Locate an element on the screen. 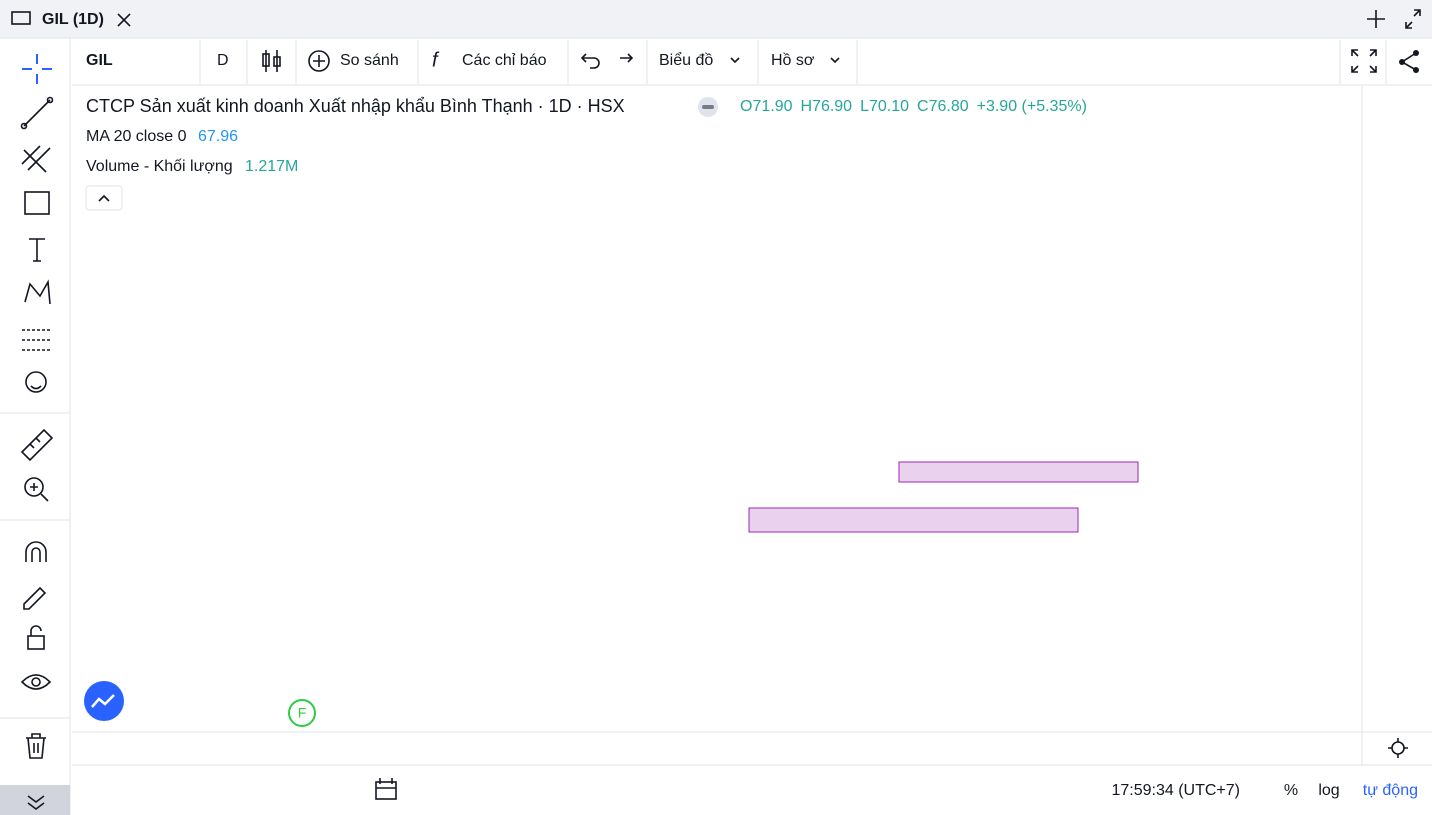 This screenshot has height=815, width=1432. svg-text: F is located at coordinates (302, 713).